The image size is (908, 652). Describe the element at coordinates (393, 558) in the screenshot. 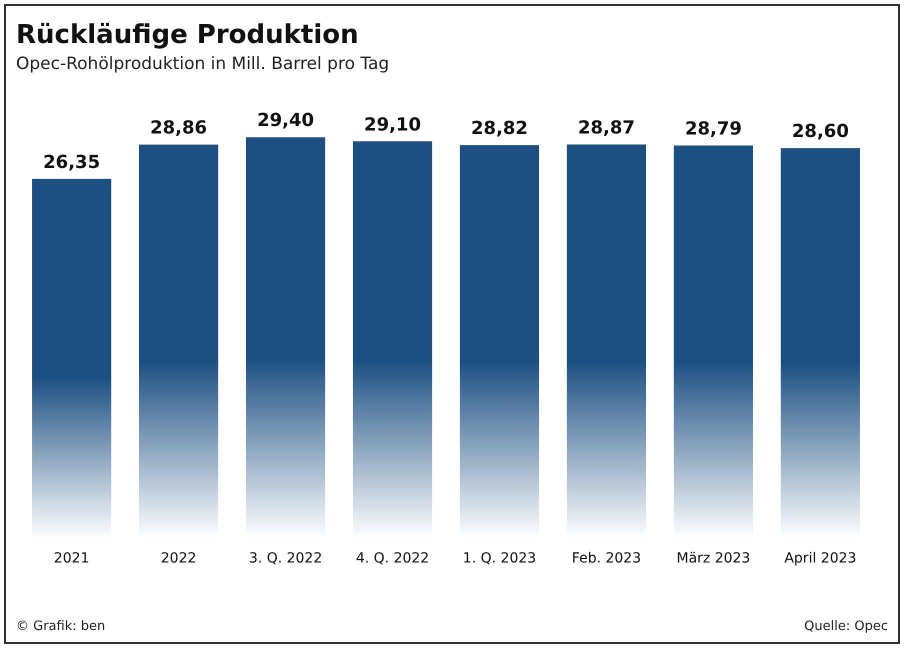

I see `x-tick-label: 4. Q. 2022` at that location.